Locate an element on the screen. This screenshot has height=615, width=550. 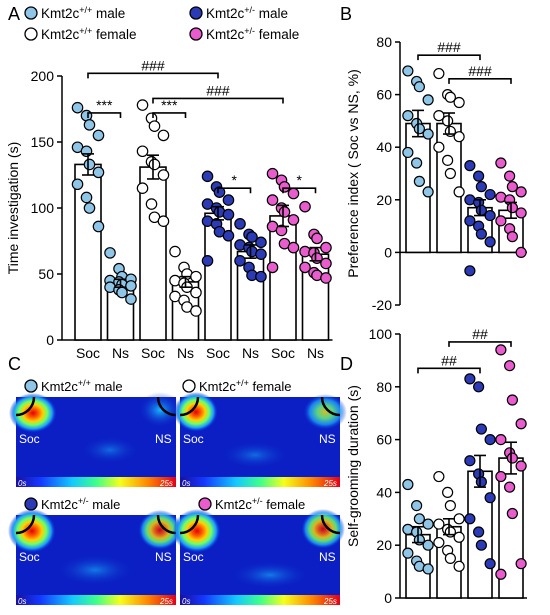
heat-spot-soc is located at coordinates (32, 531).